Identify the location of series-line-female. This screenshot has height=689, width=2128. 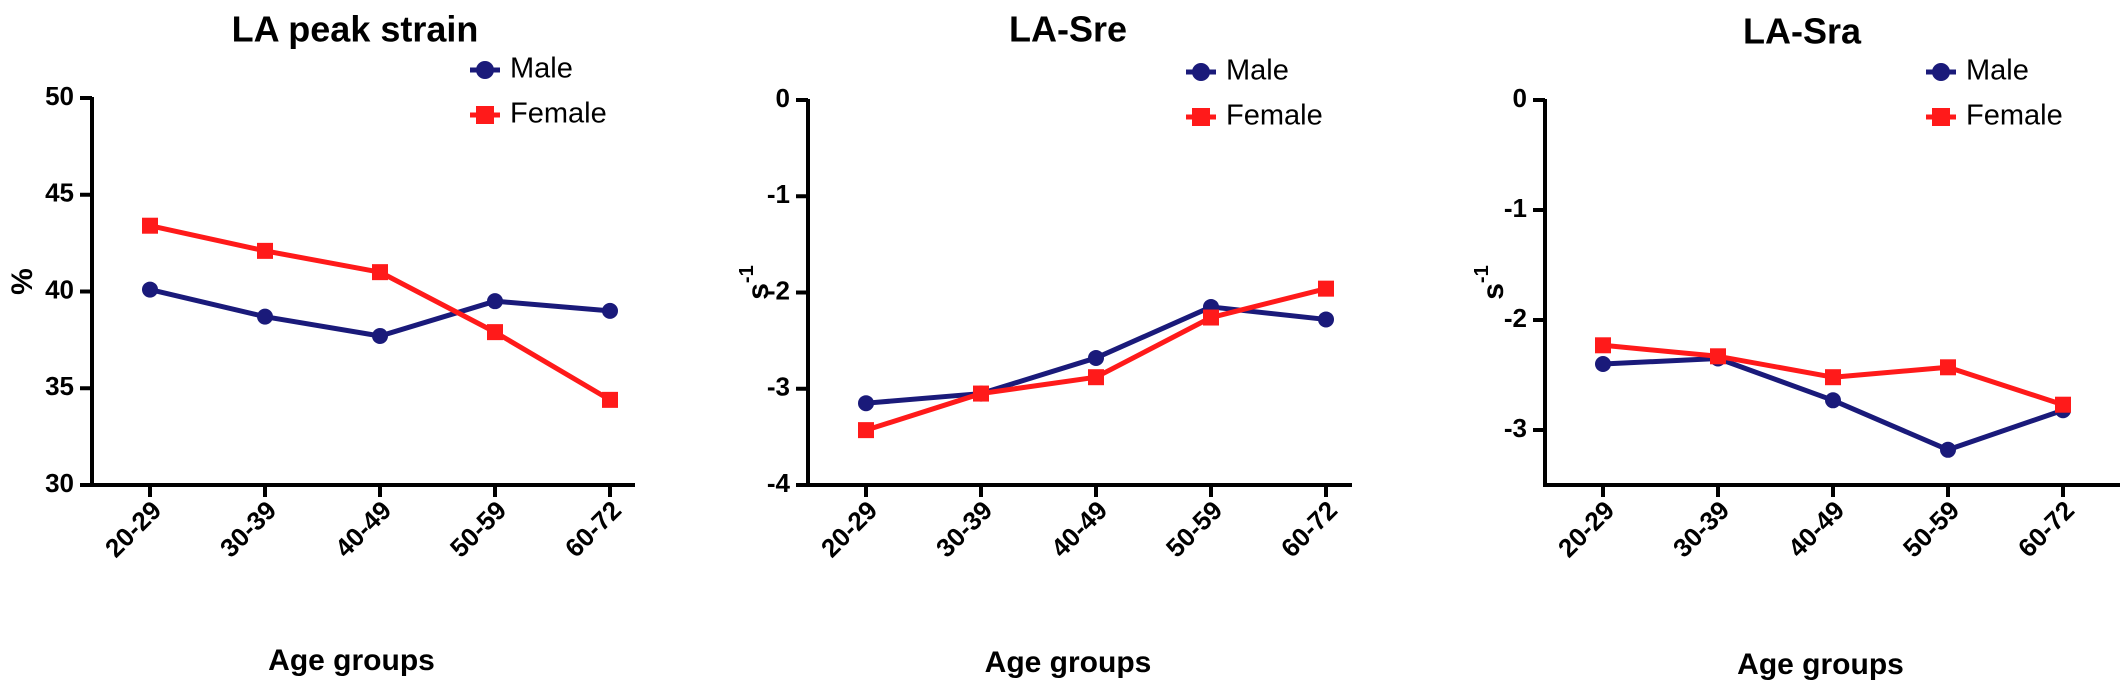
(380, 313).